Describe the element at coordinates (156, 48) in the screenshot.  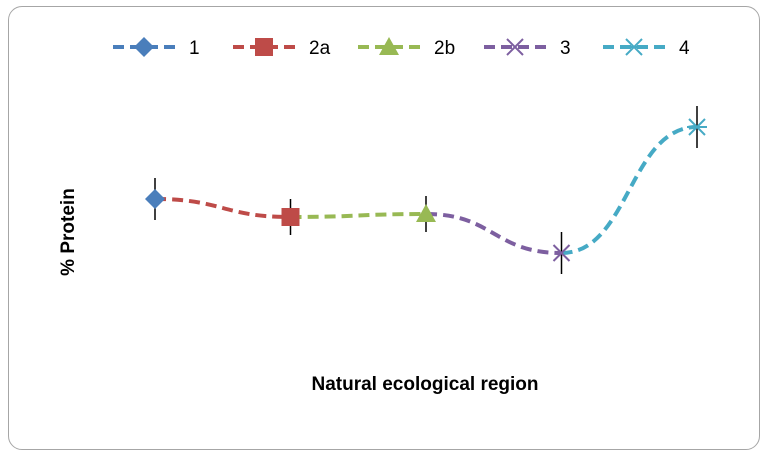
I see `legend-item-1: 1` at that location.